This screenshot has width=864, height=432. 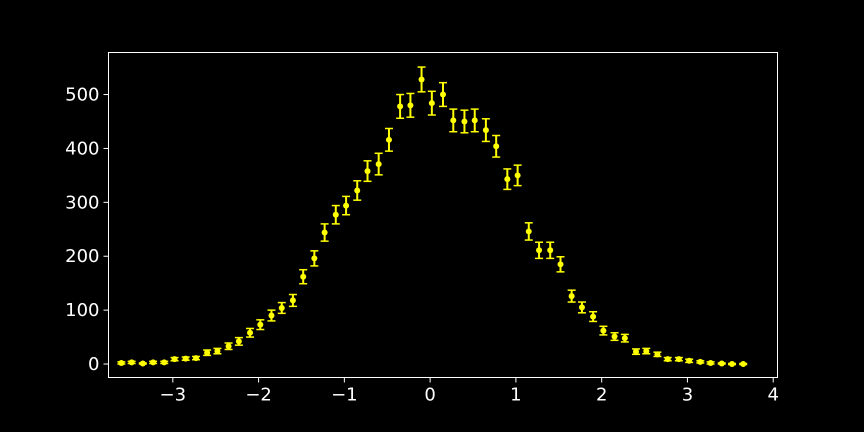 What do you see at coordinates (82, 202) in the screenshot?
I see `y-tick-label: 300` at bounding box center [82, 202].